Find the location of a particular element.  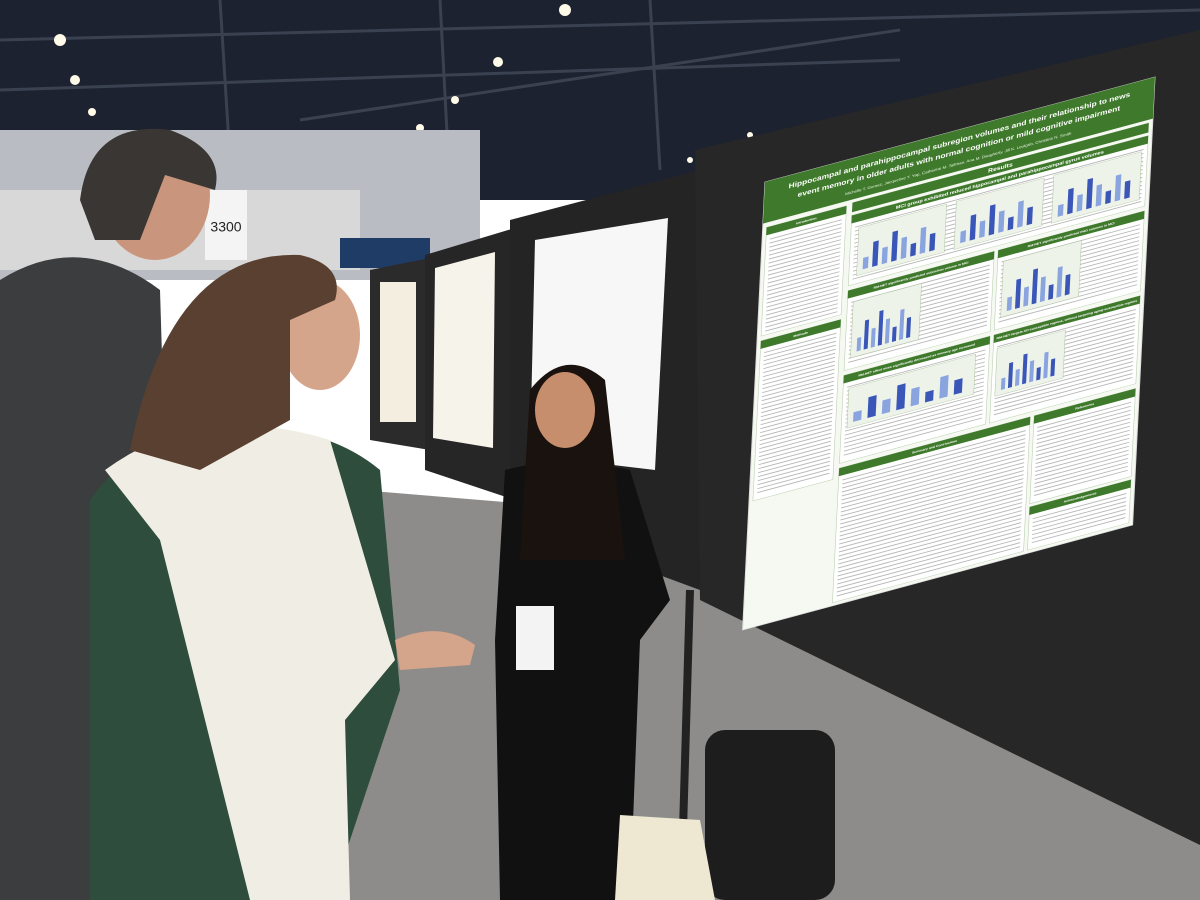

sign-board is located at coordinates (226, 225).